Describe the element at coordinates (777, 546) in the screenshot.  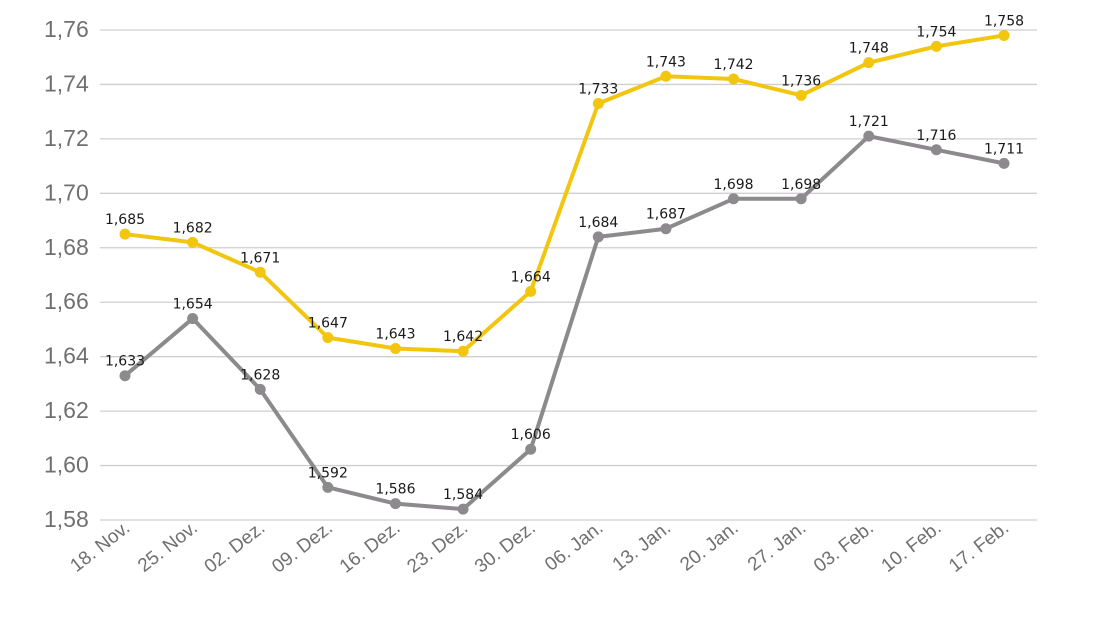
I see `x-tick-label: 27. Jan.` at that location.